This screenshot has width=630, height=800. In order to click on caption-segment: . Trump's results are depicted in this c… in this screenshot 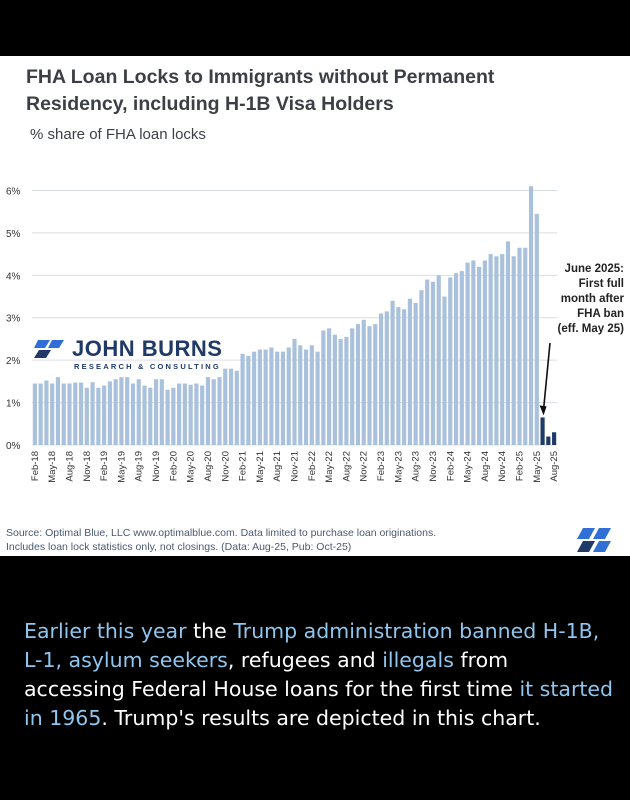, I will do `click(321, 718)`.